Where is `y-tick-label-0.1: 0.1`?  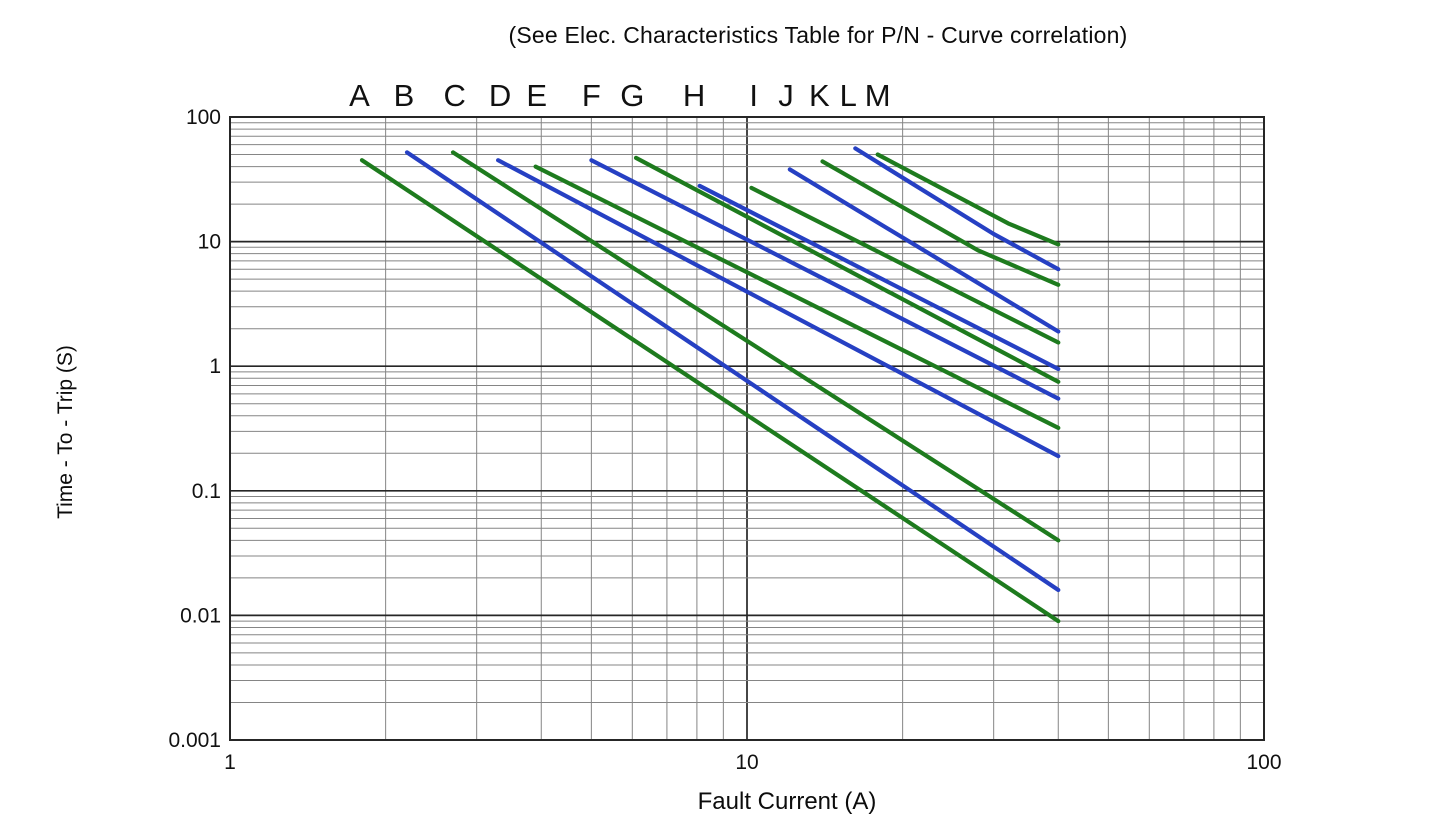
y-tick-label-0.1: 0.1 is located at coordinates (206, 491).